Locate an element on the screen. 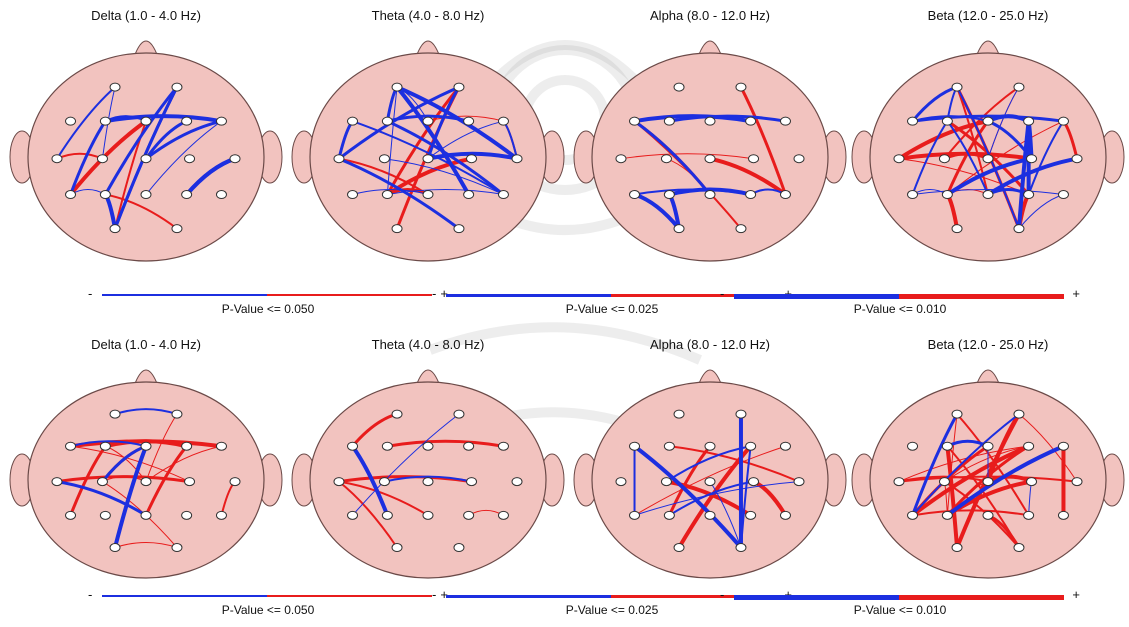 The image size is (1129, 627). eeg-panel-delta-bottom: Delta (1.0 - 4.0 Hz) is located at coordinates (146, 466).